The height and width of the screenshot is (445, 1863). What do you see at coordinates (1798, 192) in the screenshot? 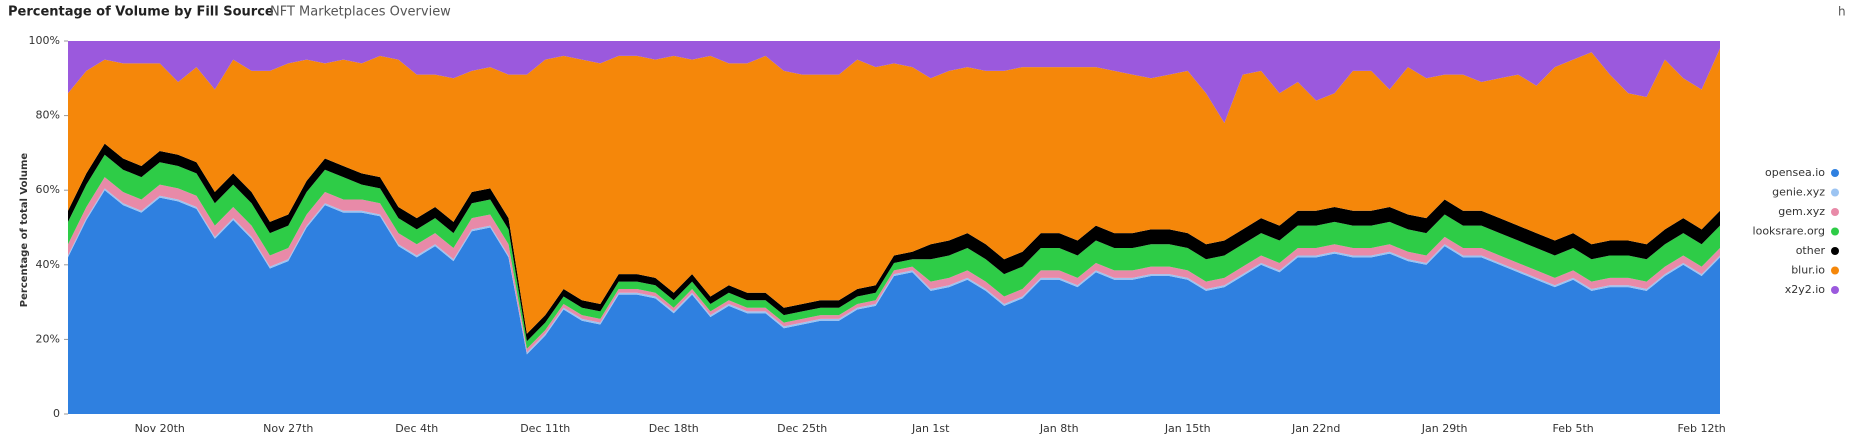
I see `legend-label: genie.xyz` at bounding box center [1798, 192].